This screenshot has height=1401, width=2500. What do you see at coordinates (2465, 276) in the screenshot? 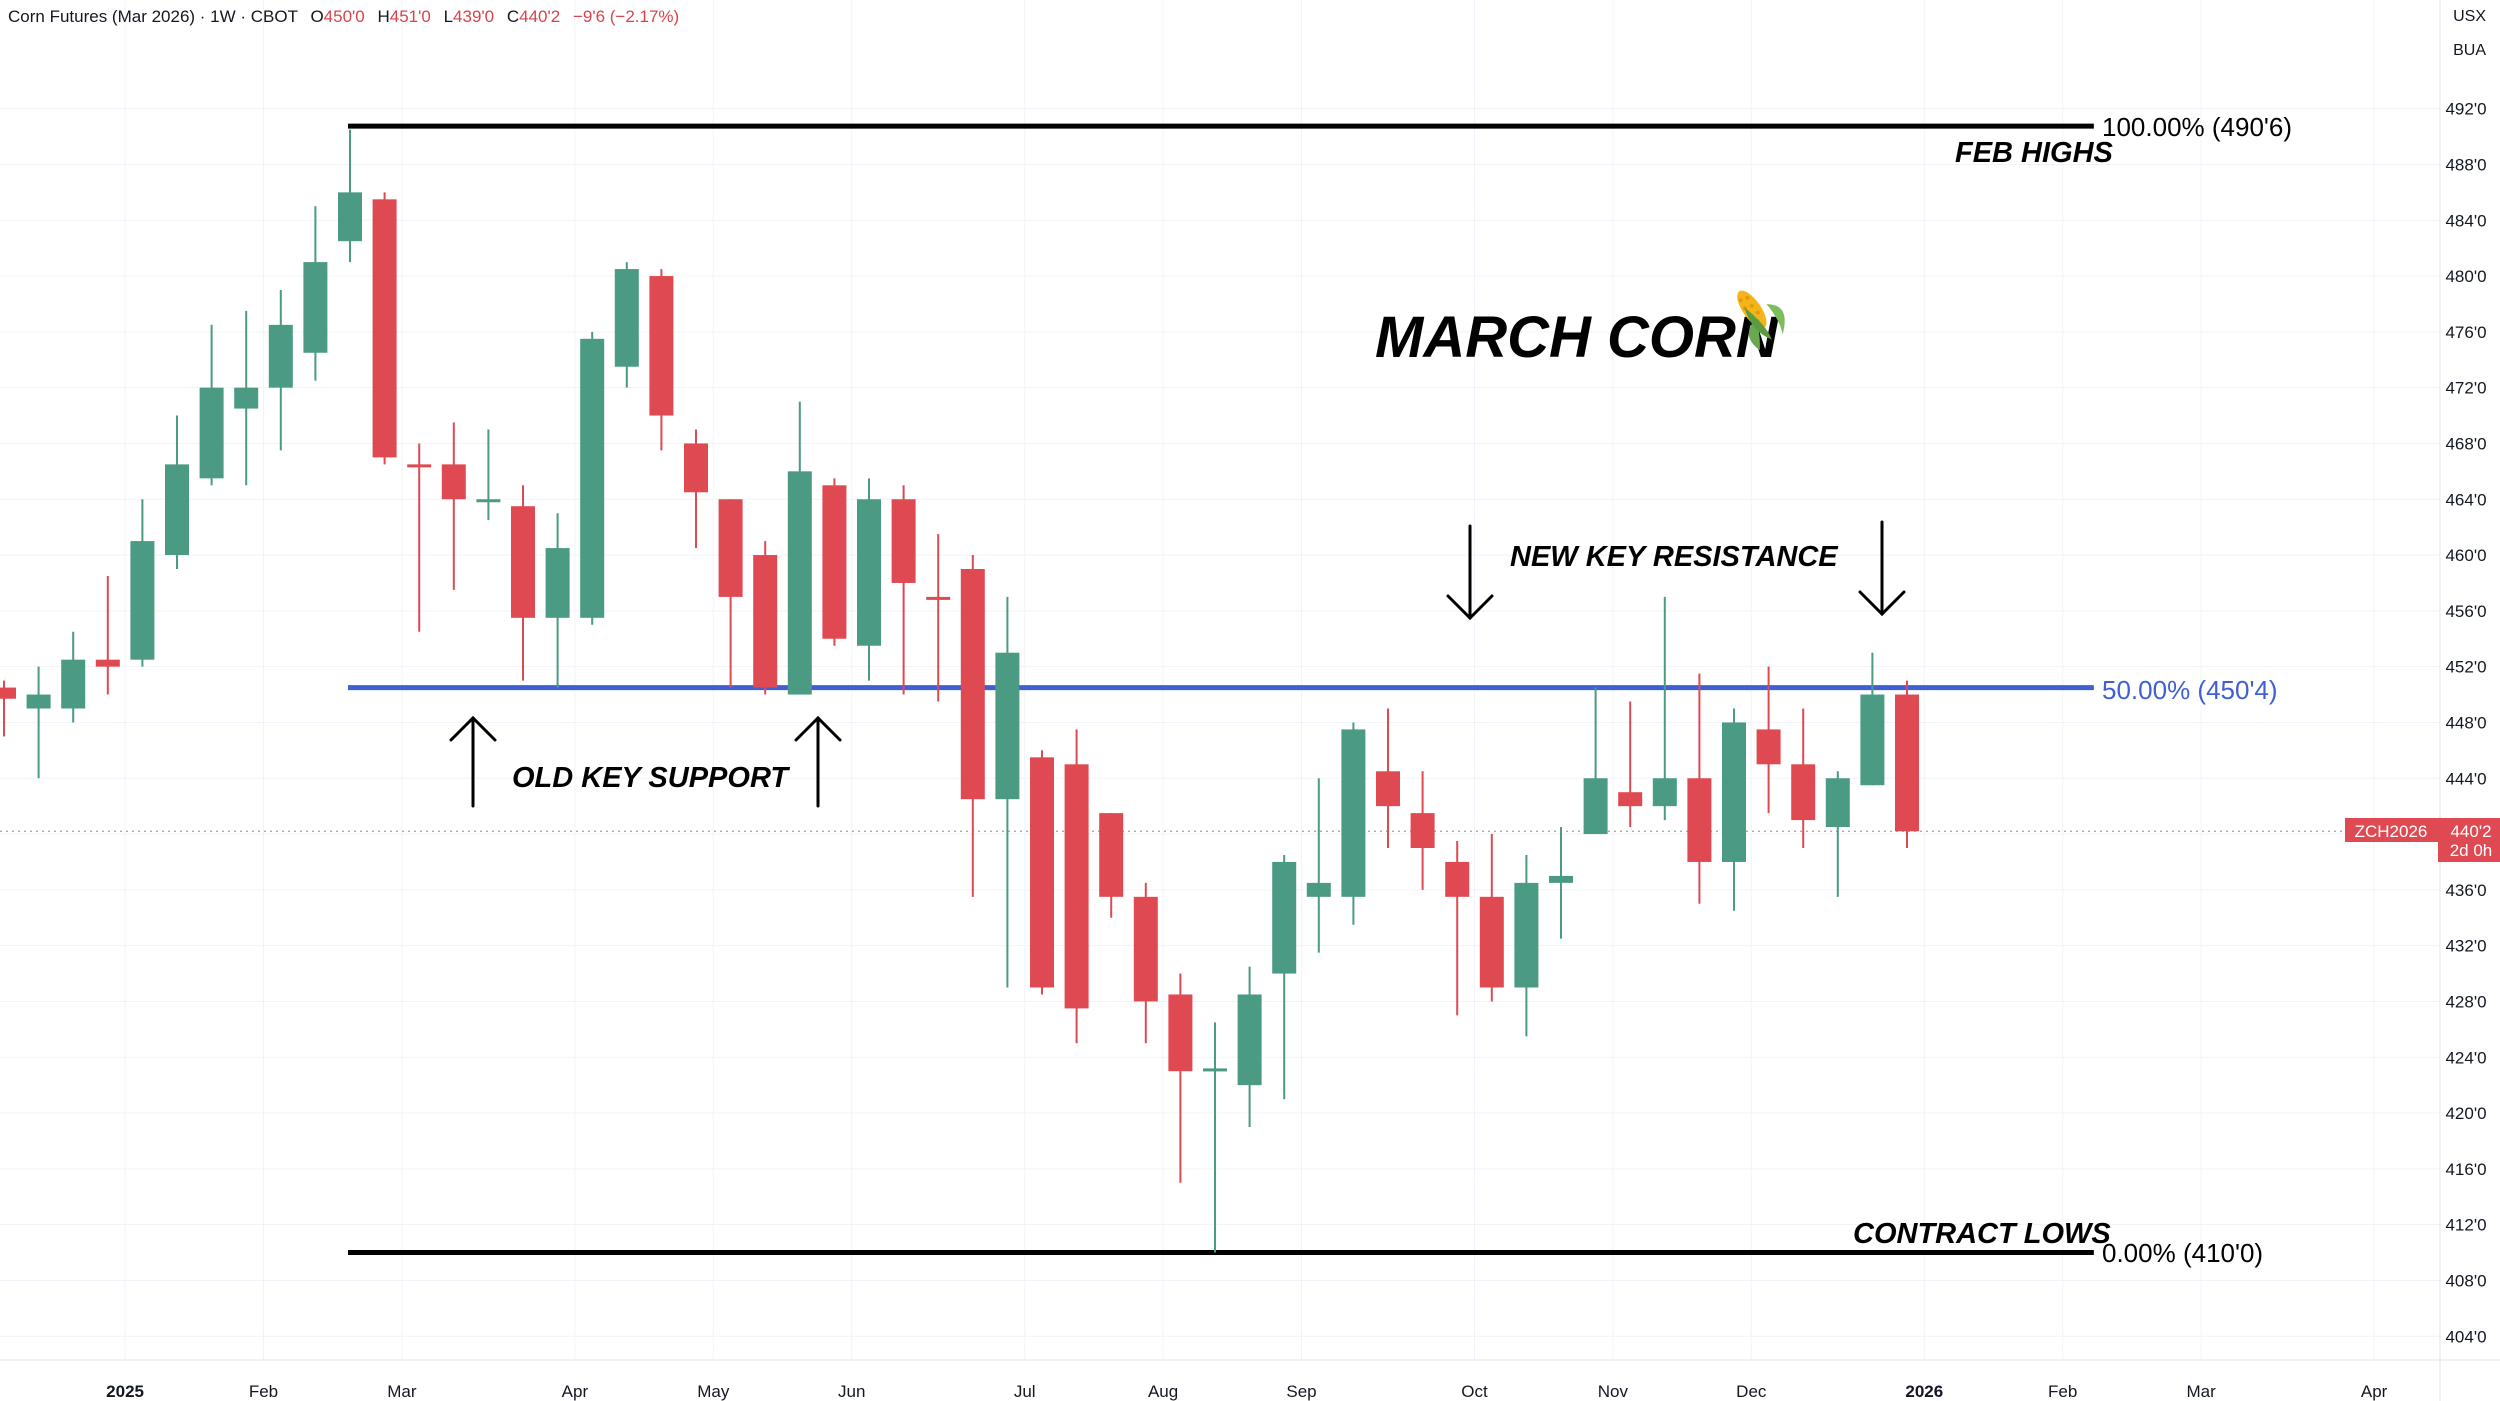
I see `y-tick-label: 480'0` at bounding box center [2465, 276].